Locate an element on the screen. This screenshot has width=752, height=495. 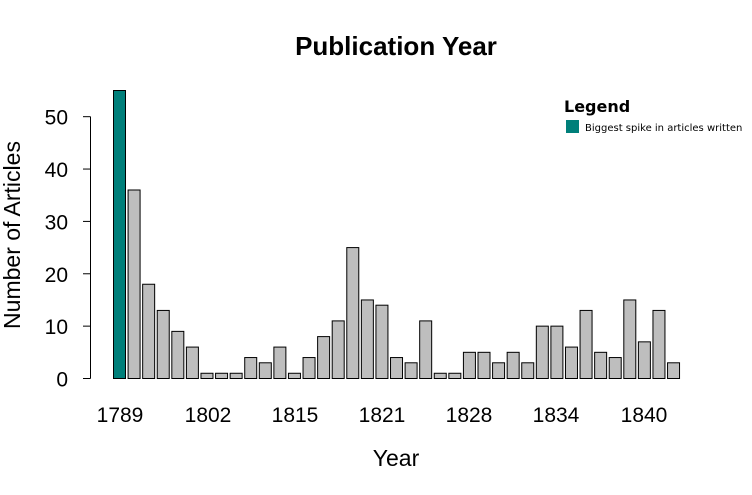
x-tick-label: 1802 is located at coordinates (208, 415).